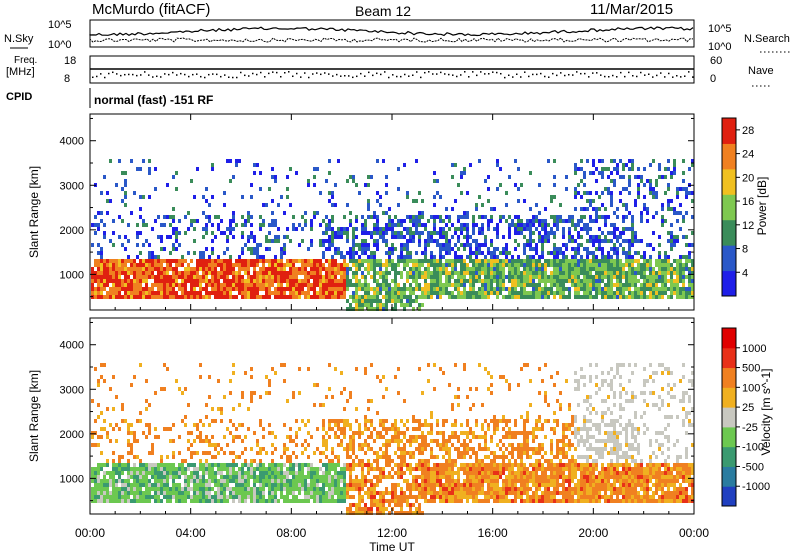  What do you see at coordinates (72, 275) in the screenshot?
I see `y-tick-label: 1000` at bounding box center [72, 275].